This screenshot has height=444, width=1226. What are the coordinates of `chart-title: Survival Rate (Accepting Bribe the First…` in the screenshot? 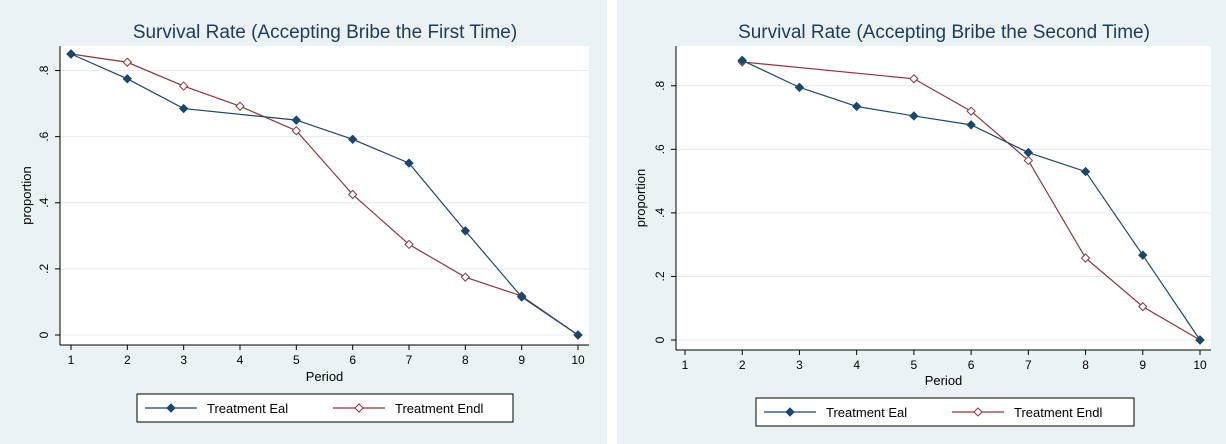 It's located at (325, 32).